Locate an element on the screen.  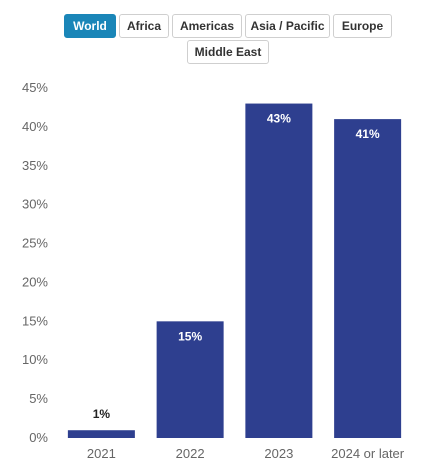
tab-asia-pacific: Asia / Pacific is located at coordinates (287, 26).